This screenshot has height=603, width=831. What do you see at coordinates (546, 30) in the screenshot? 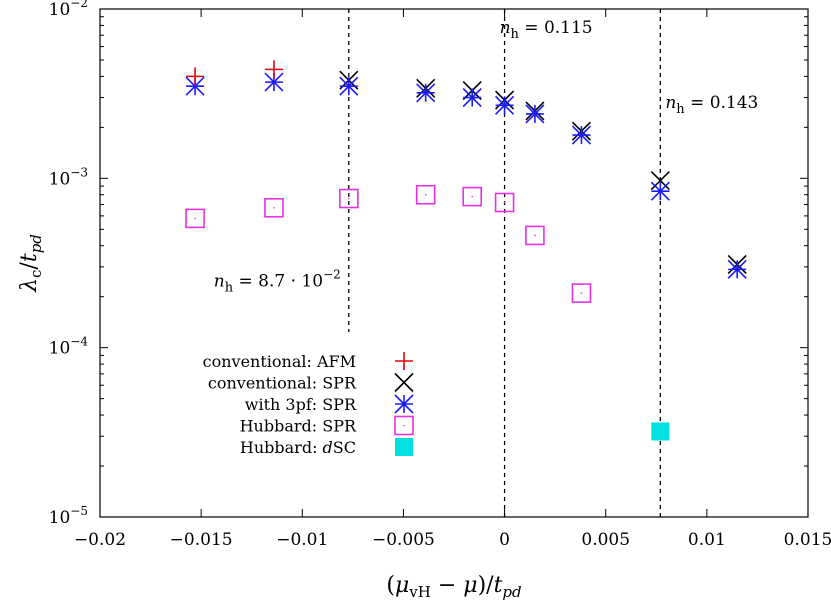
I see `annotation-label: nh = 0.115` at bounding box center [546, 30].